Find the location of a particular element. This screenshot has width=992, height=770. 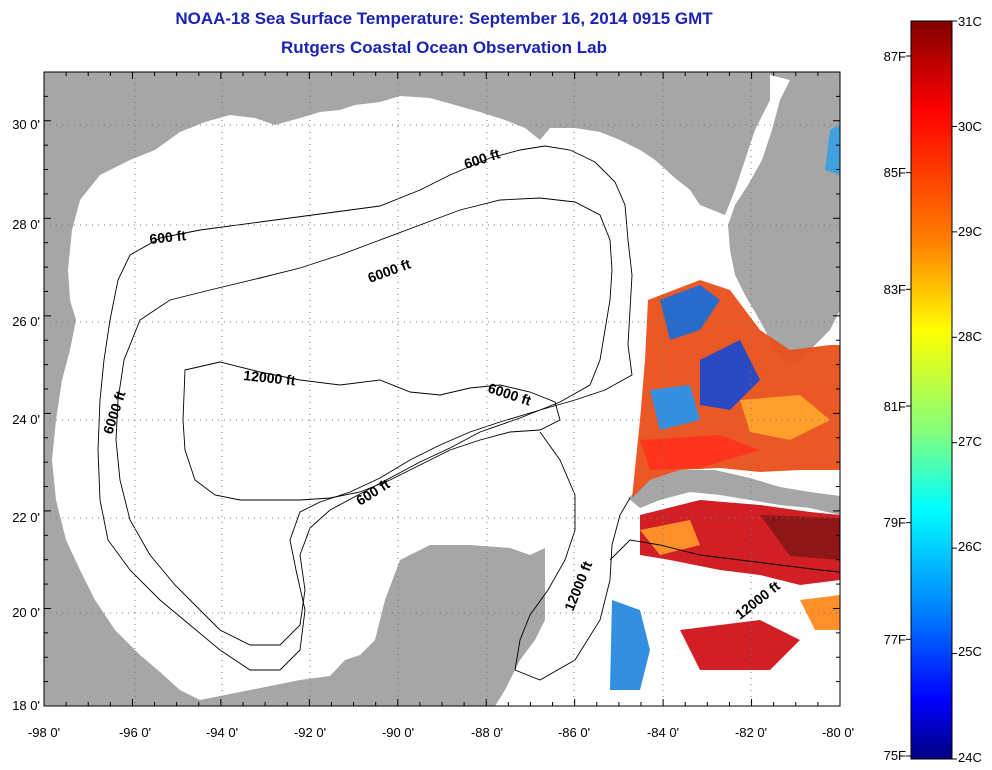

lon-tick-label: -86 0' is located at coordinates (574, 732).